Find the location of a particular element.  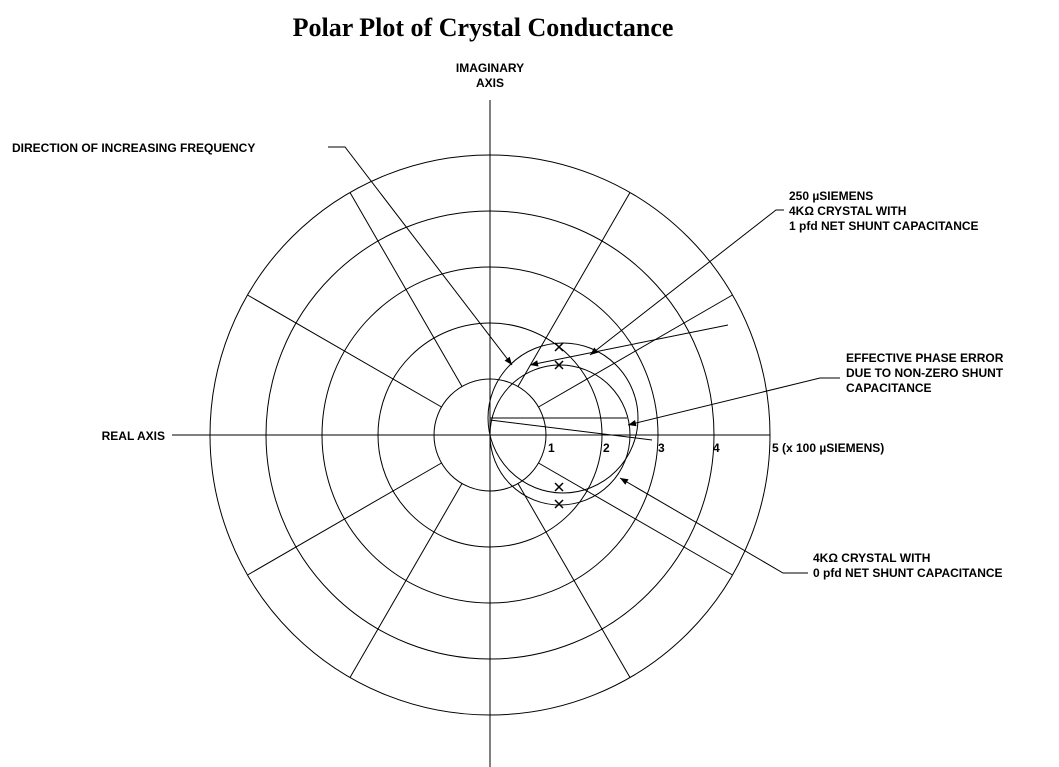

axis-label: REAL AXIS is located at coordinates (133, 436).